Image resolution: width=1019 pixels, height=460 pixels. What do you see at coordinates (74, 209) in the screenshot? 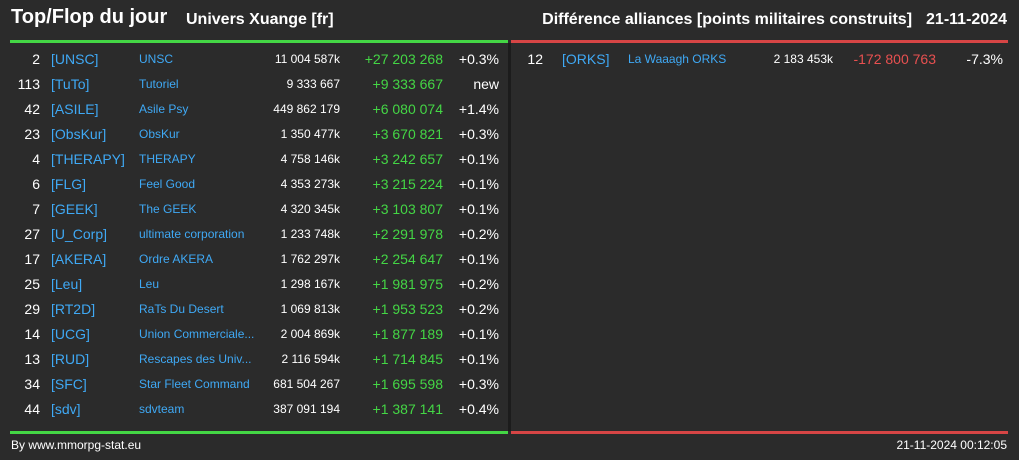
I see `alliance-tag-link: [GEEK]` at bounding box center [74, 209].